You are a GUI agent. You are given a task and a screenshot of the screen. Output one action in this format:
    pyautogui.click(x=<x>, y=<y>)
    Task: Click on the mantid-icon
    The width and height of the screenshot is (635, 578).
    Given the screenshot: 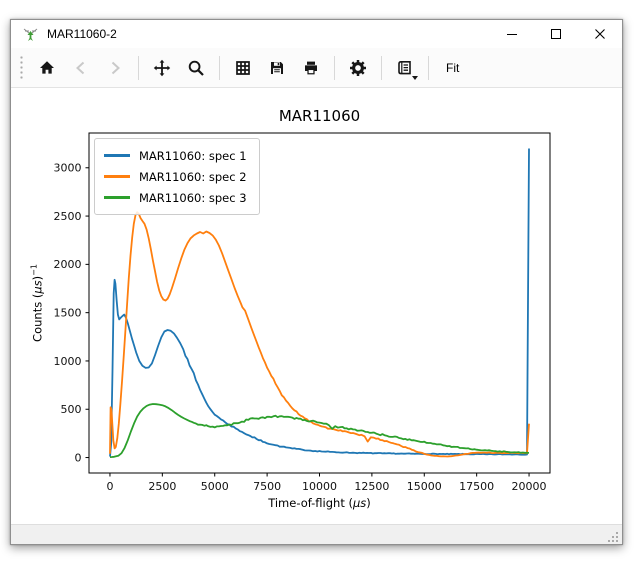 What is the action you would take?
    pyautogui.click(x=30, y=34)
    